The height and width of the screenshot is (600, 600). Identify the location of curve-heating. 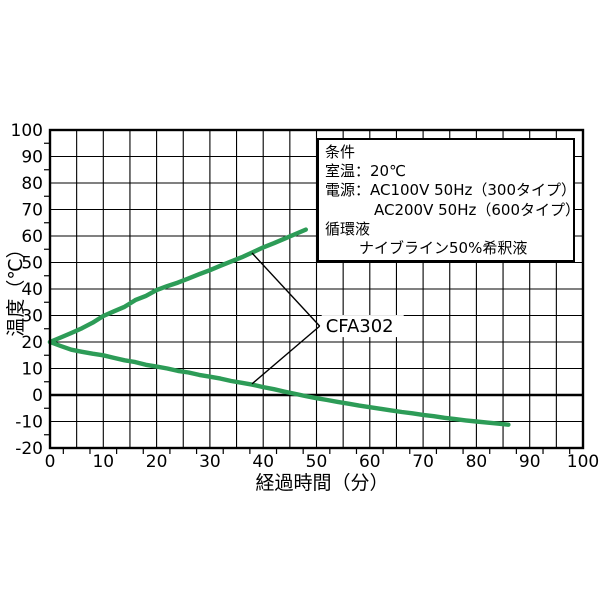
(177, 286).